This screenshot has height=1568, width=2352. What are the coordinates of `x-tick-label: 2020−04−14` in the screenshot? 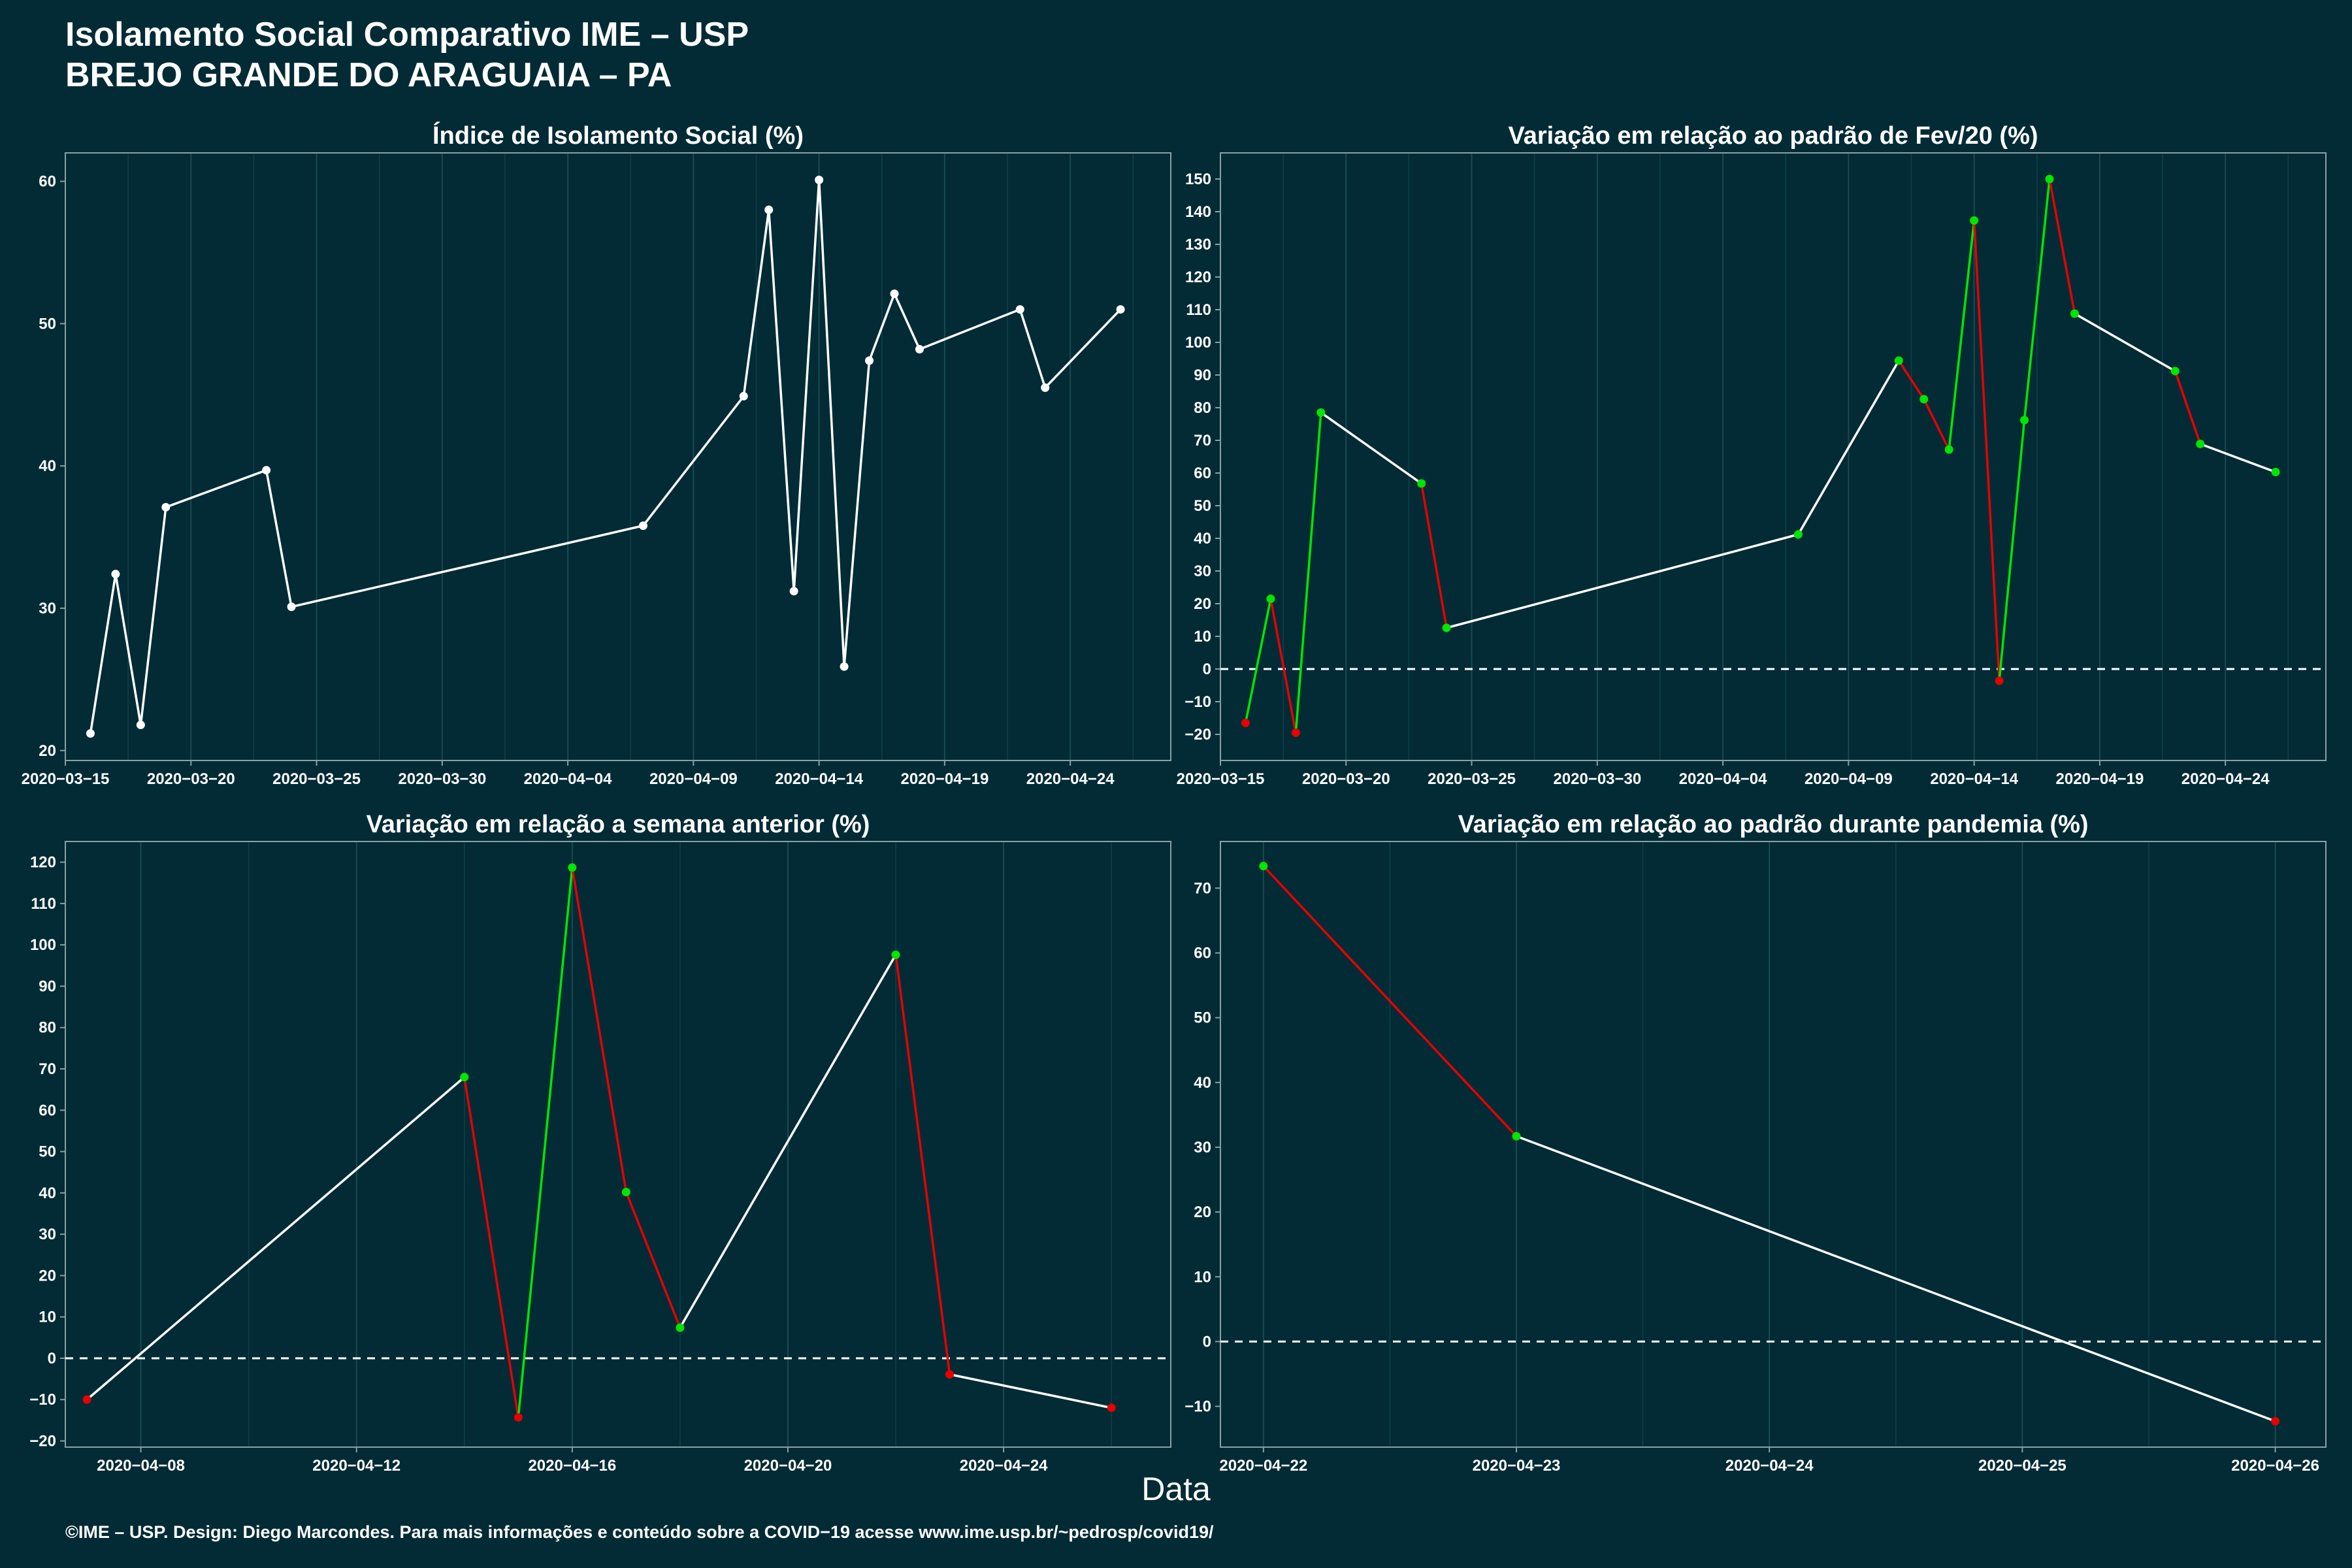 It's located at (1974, 779).